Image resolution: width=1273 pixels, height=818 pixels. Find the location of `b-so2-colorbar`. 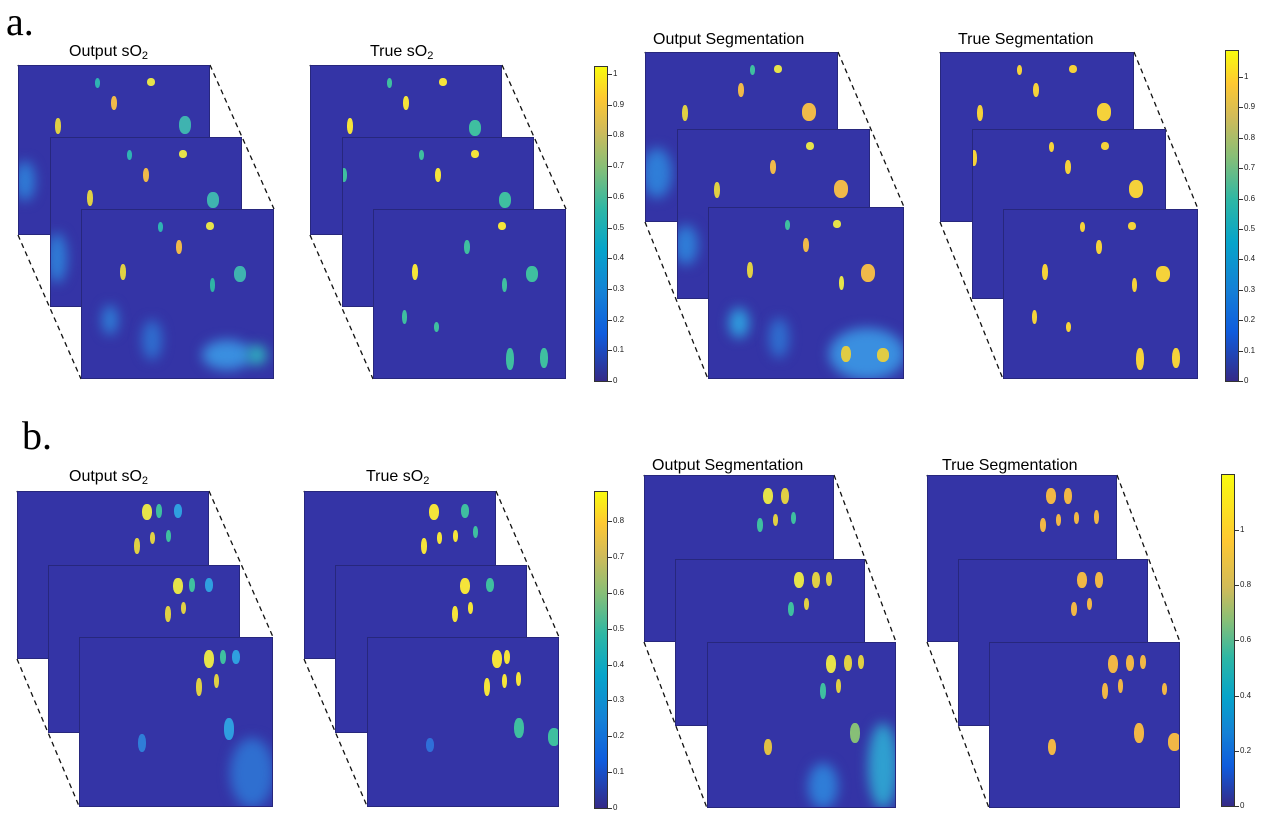

b-so2-colorbar is located at coordinates (601, 650).